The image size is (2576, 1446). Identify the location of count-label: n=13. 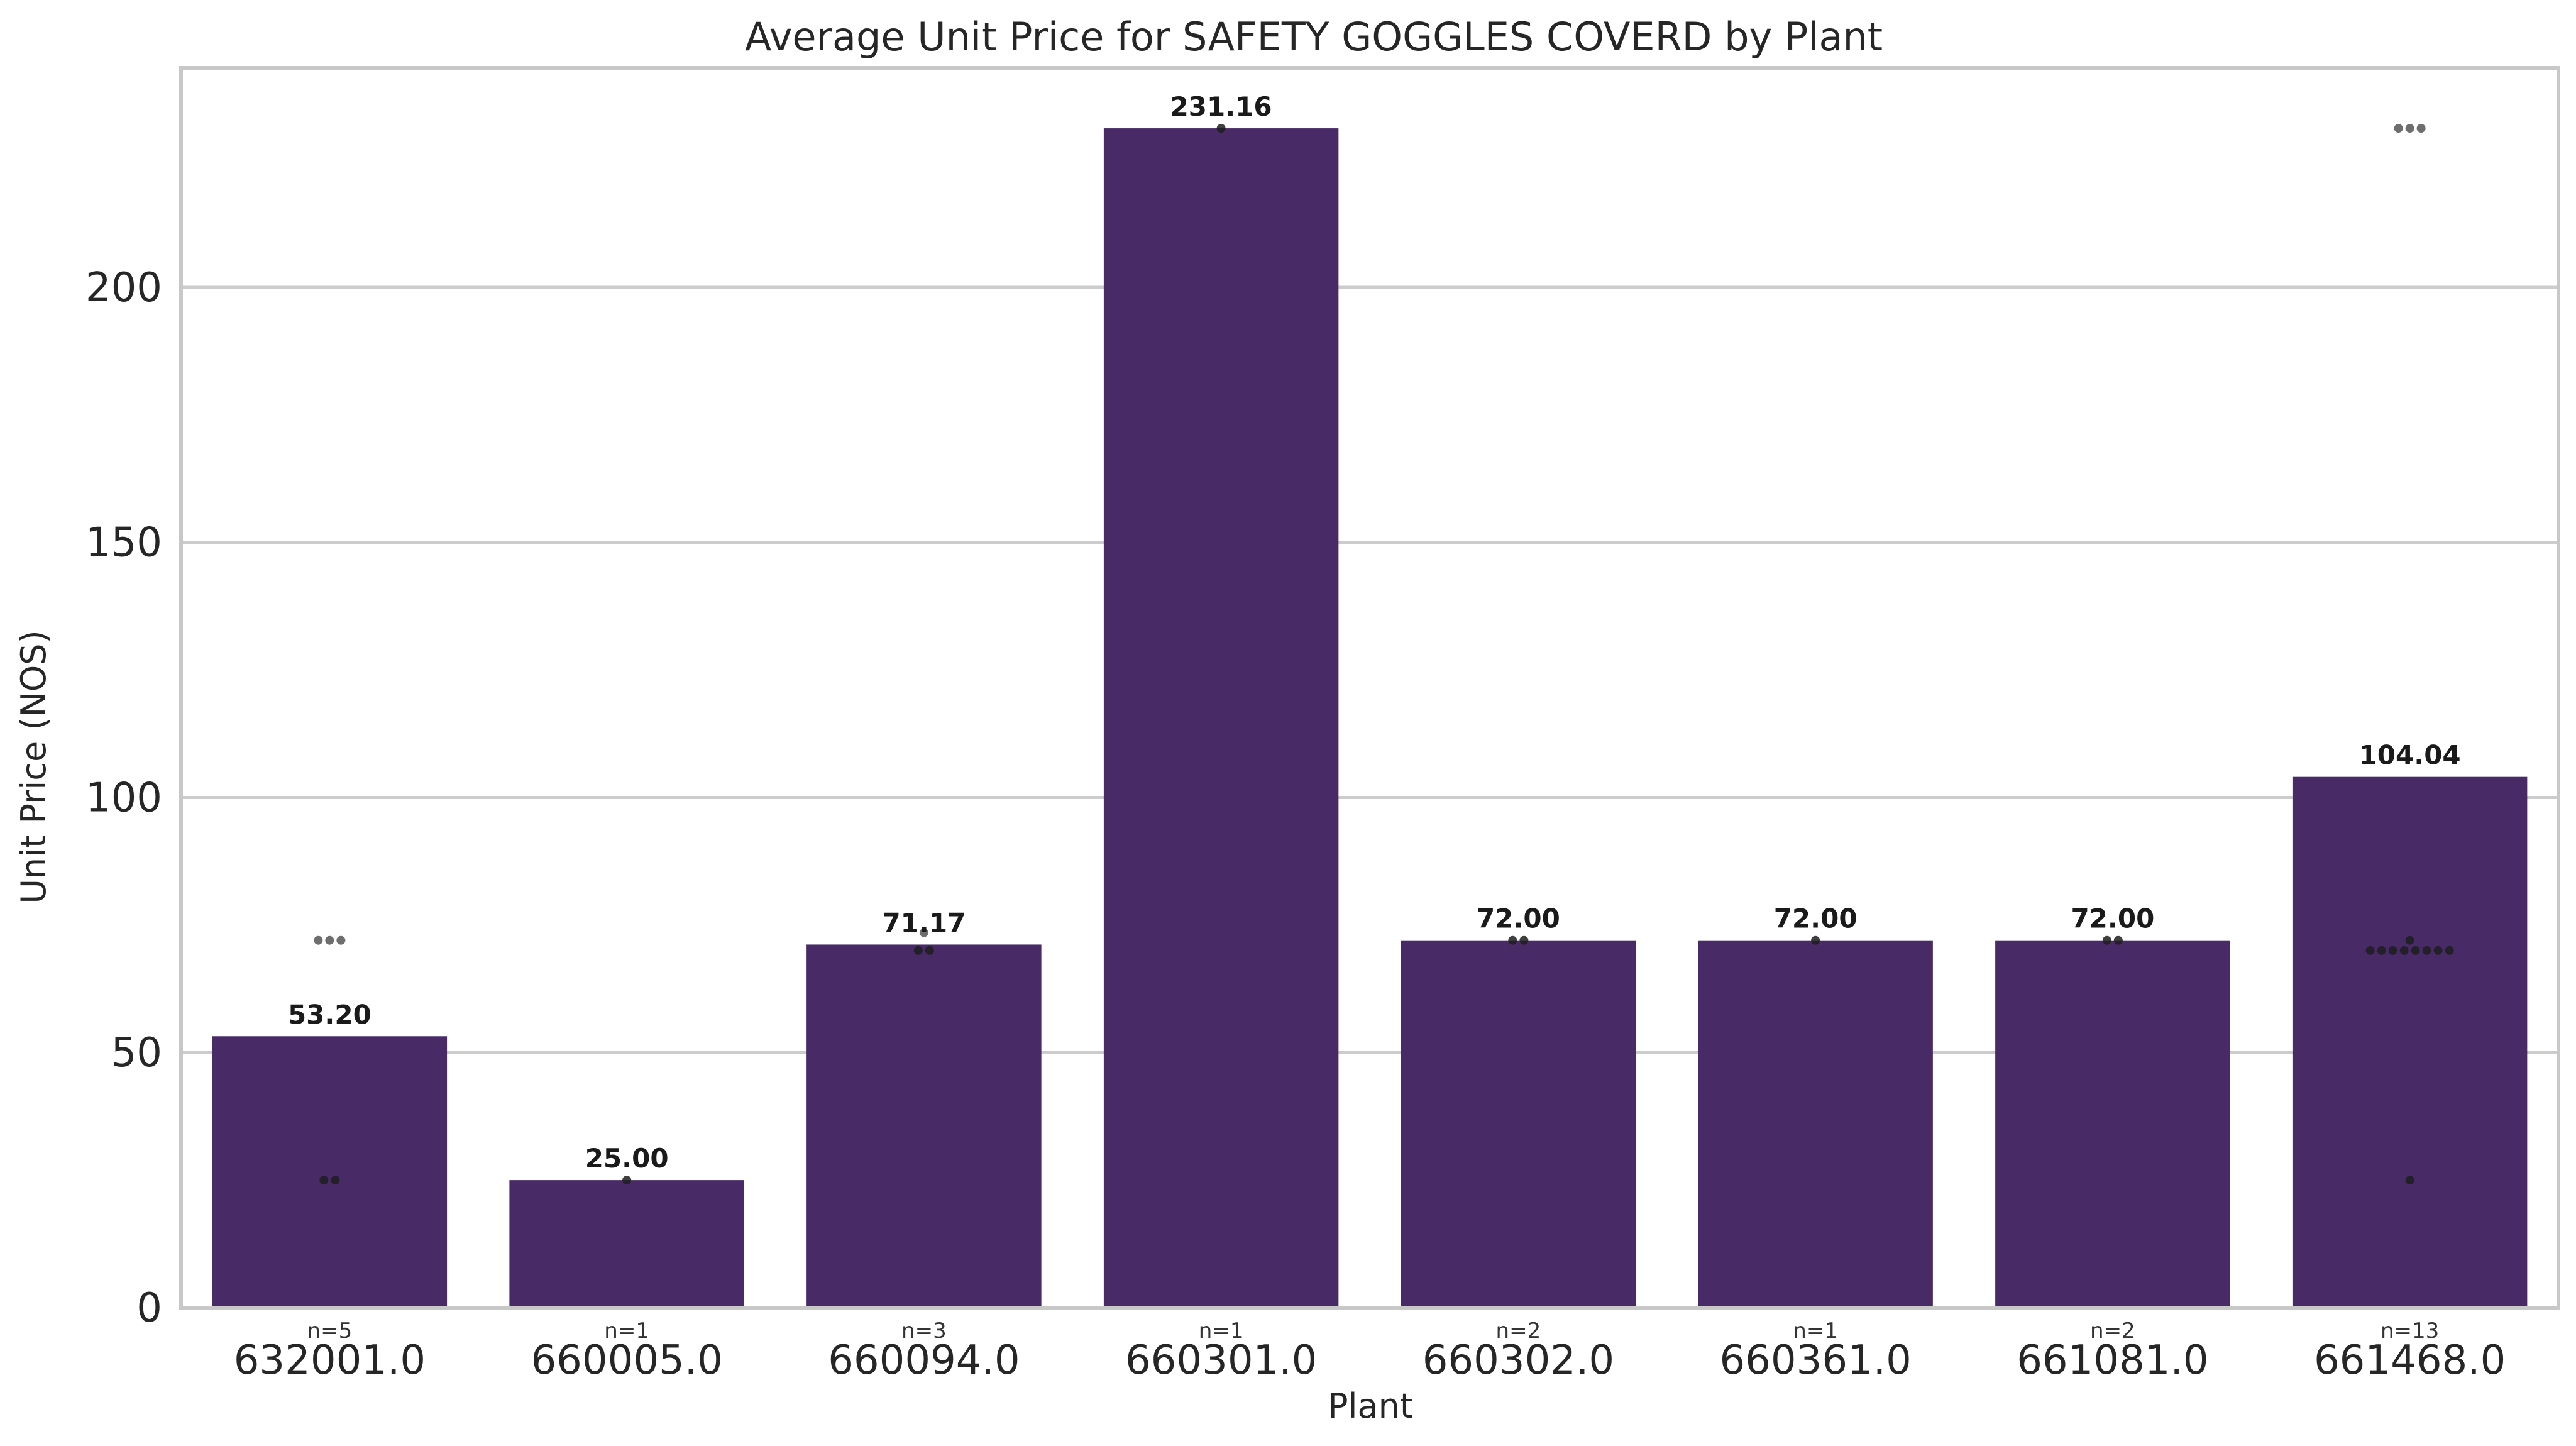
(2410, 1331).